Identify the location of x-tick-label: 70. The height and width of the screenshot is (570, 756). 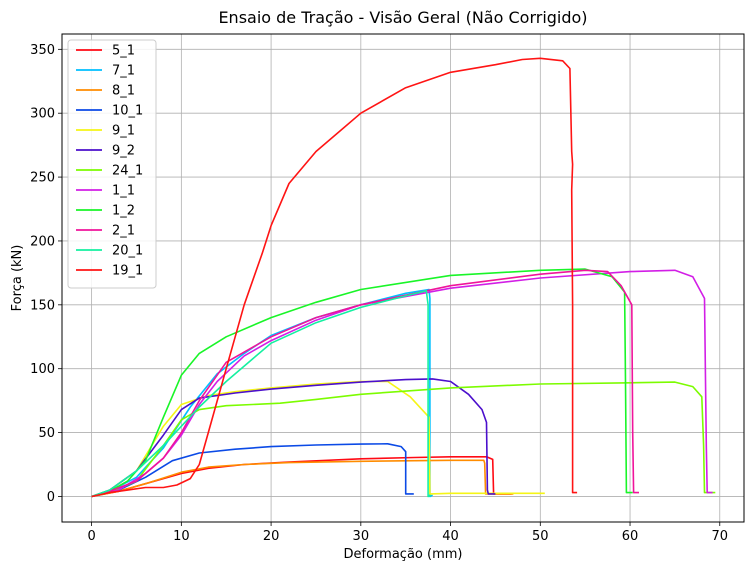
(719, 536).